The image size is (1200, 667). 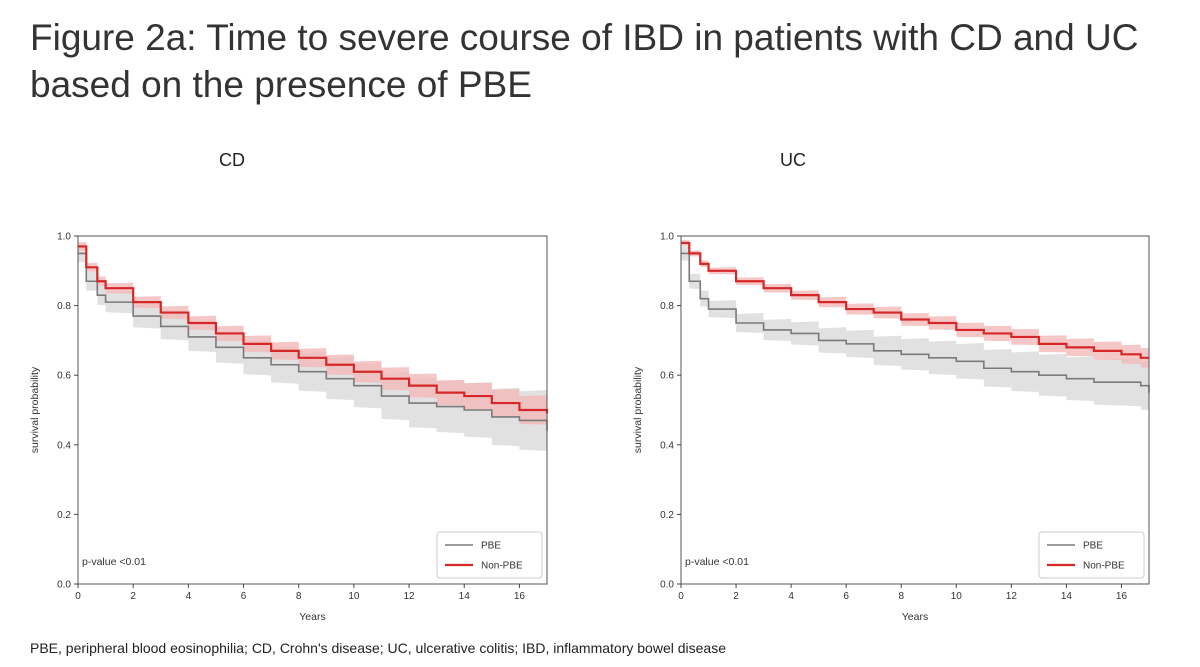 I want to click on uc-x-tick-label: 16, so click(x=1122, y=596).